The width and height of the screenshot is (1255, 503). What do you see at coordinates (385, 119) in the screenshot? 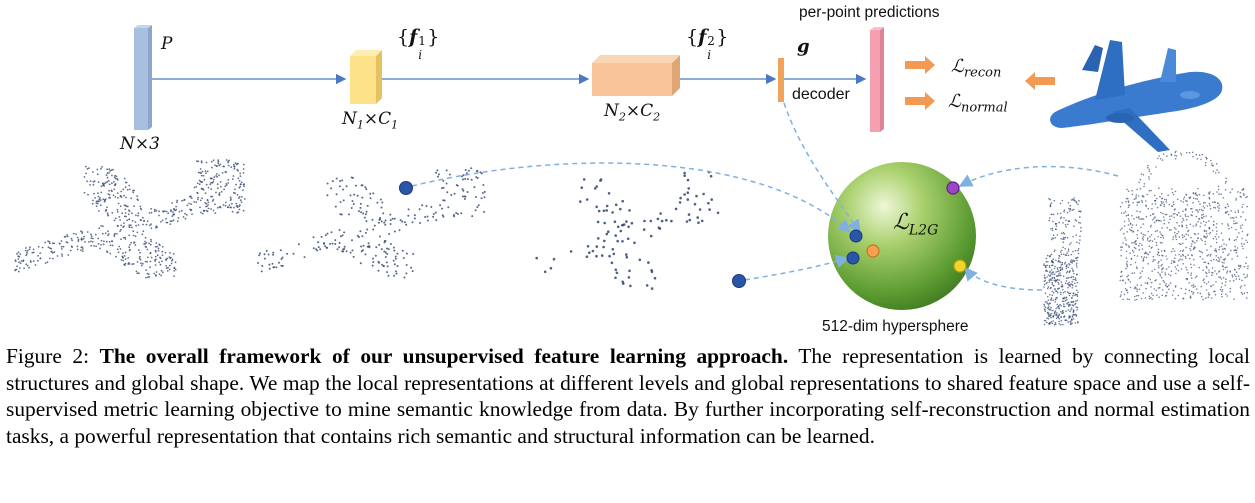
I see `size1-C: C` at bounding box center [385, 119].